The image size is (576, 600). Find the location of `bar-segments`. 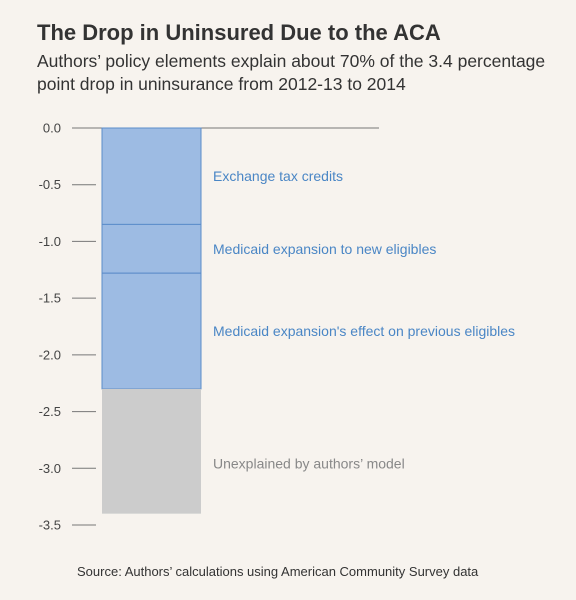

bar-segments is located at coordinates (151, 320).